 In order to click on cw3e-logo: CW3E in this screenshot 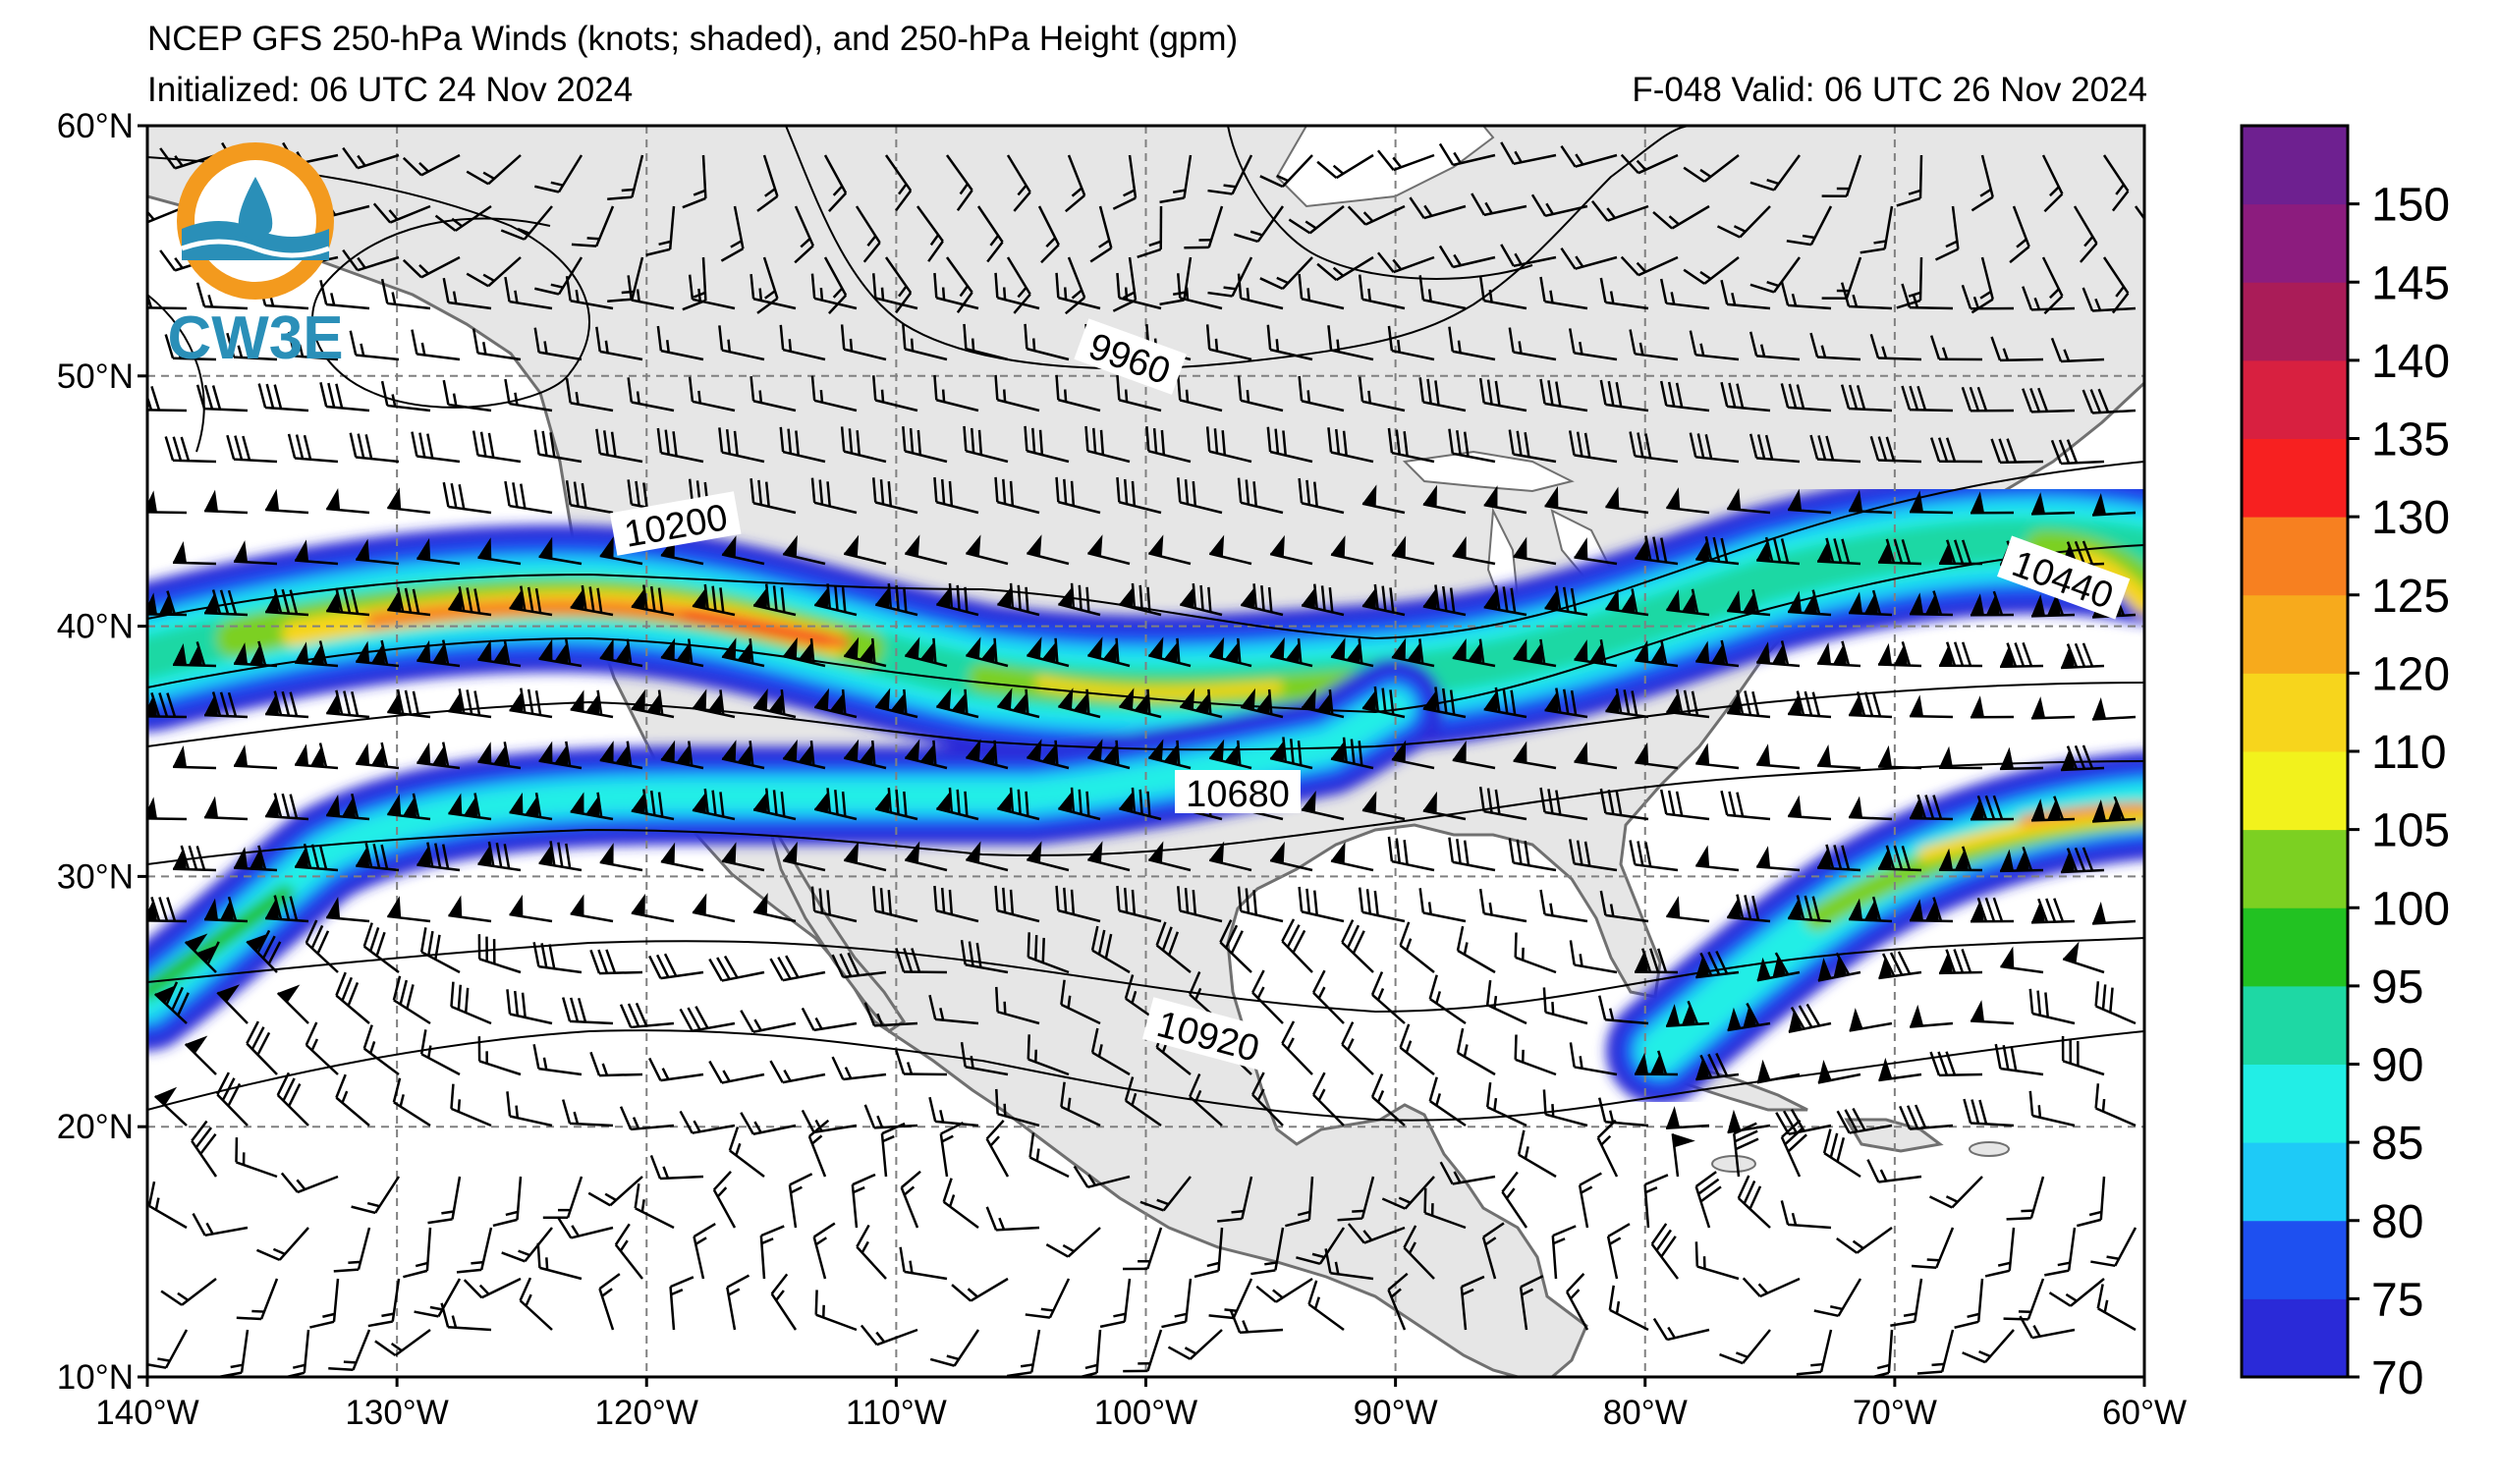, I will do `click(256, 257)`.